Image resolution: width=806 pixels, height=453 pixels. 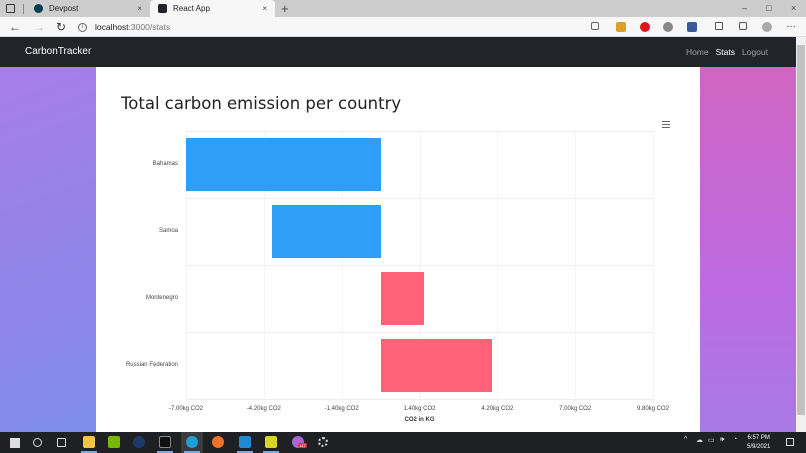 What do you see at coordinates (743, 26) in the screenshot?
I see `collections-icon` at bounding box center [743, 26].